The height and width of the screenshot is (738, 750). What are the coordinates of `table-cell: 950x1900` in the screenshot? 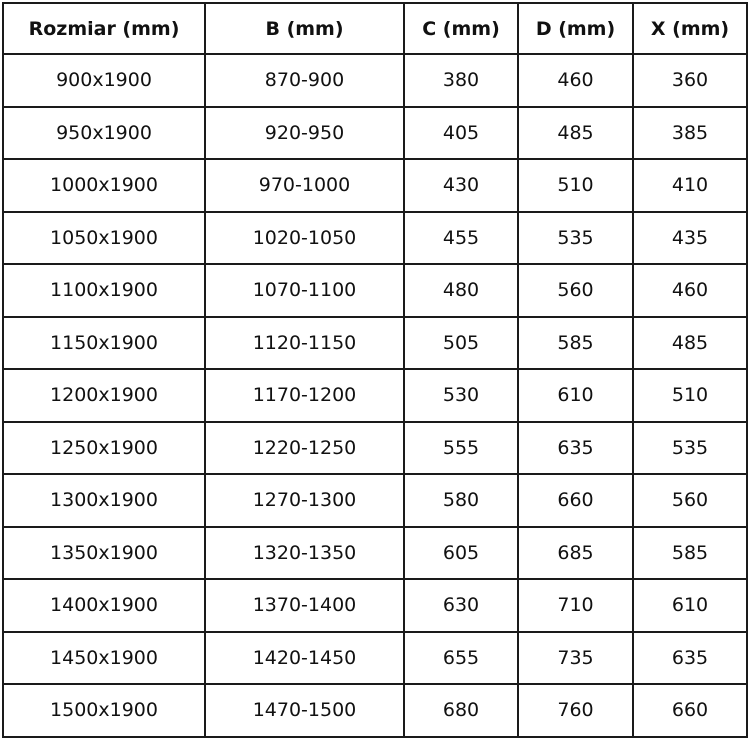 It's located at (104, 132).